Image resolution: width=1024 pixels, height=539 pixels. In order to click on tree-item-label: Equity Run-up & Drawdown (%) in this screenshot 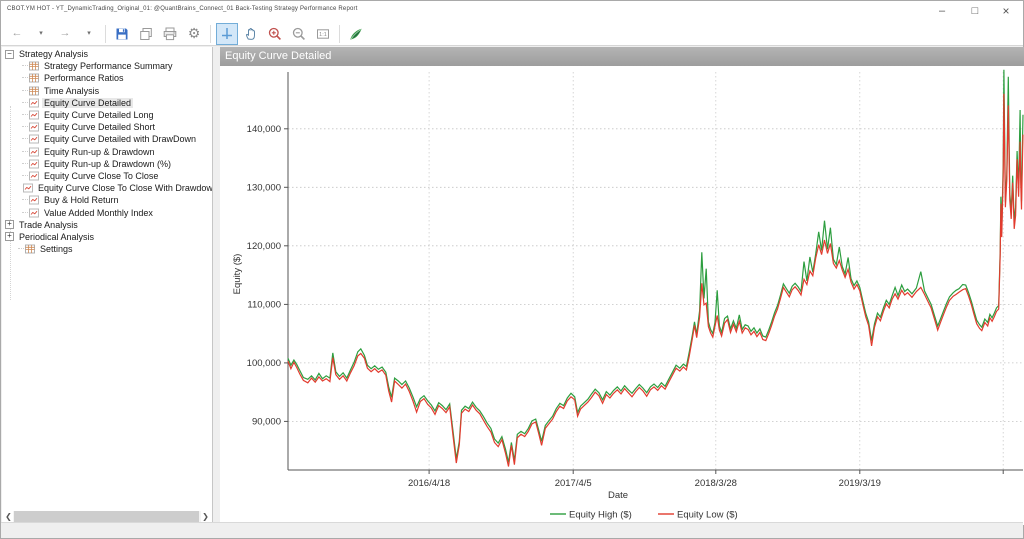, I will do `click(108, 163)`.